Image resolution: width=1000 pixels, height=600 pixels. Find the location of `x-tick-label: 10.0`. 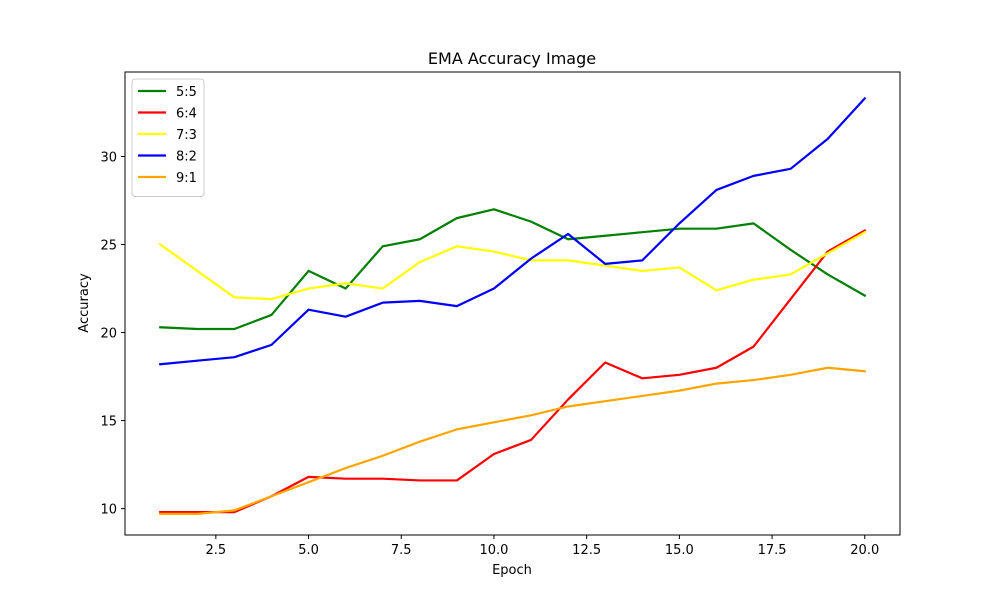

x-tick-label: 10.0 is located at coordinates (493, 550).